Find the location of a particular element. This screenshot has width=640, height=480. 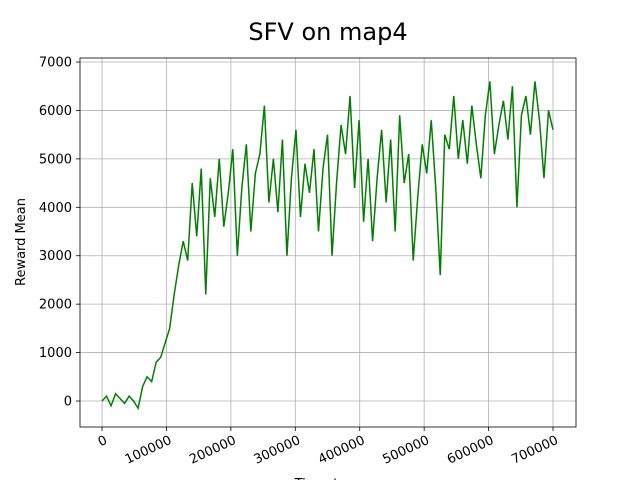

y-tick-label: 0 is located at coordinates (68, 401).